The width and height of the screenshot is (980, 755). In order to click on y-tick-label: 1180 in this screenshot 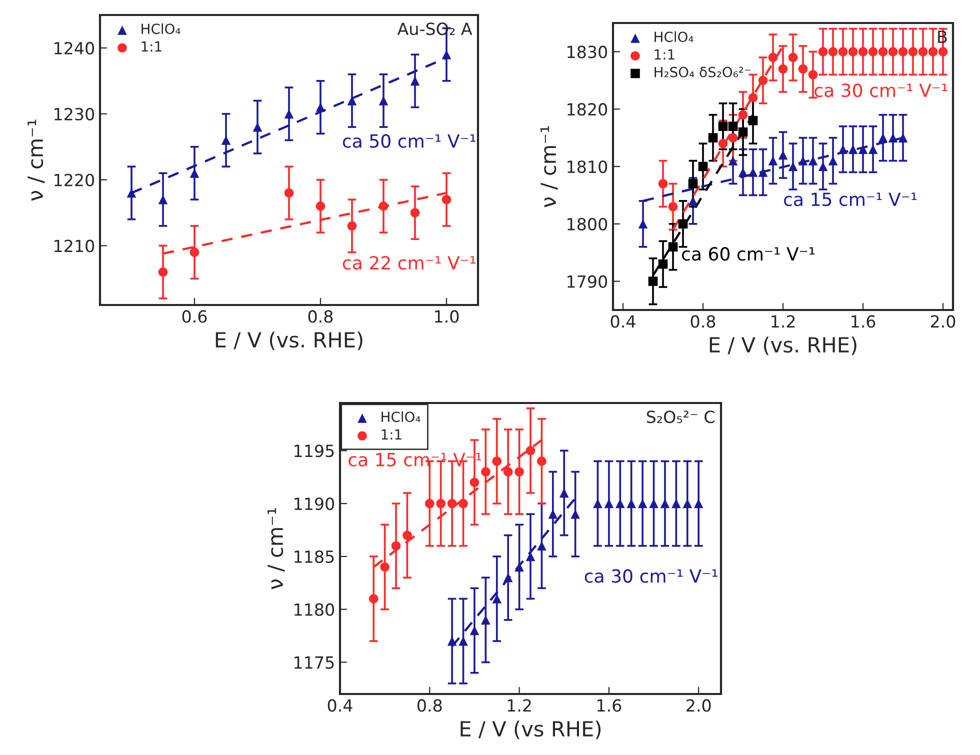, I will do `click(314, 609)`.